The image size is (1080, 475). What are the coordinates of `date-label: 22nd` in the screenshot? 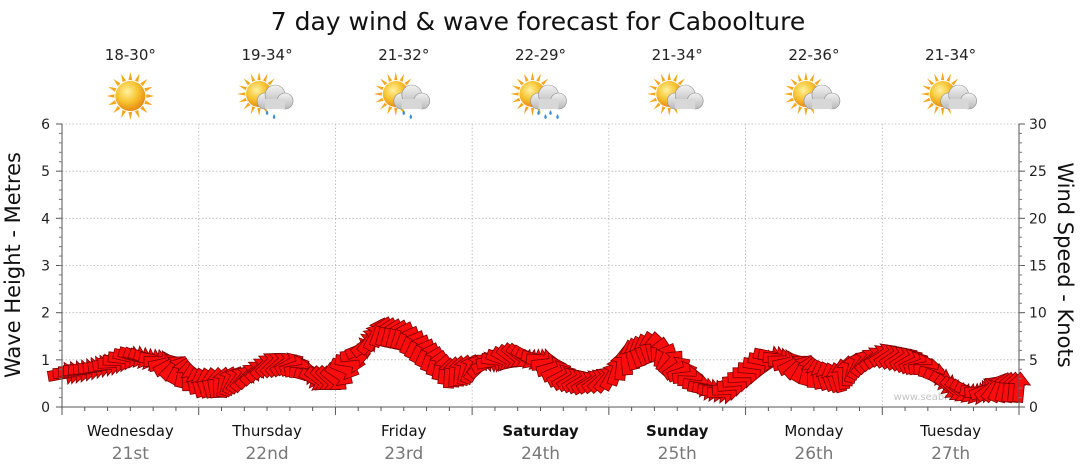 It's located at (266, 454).